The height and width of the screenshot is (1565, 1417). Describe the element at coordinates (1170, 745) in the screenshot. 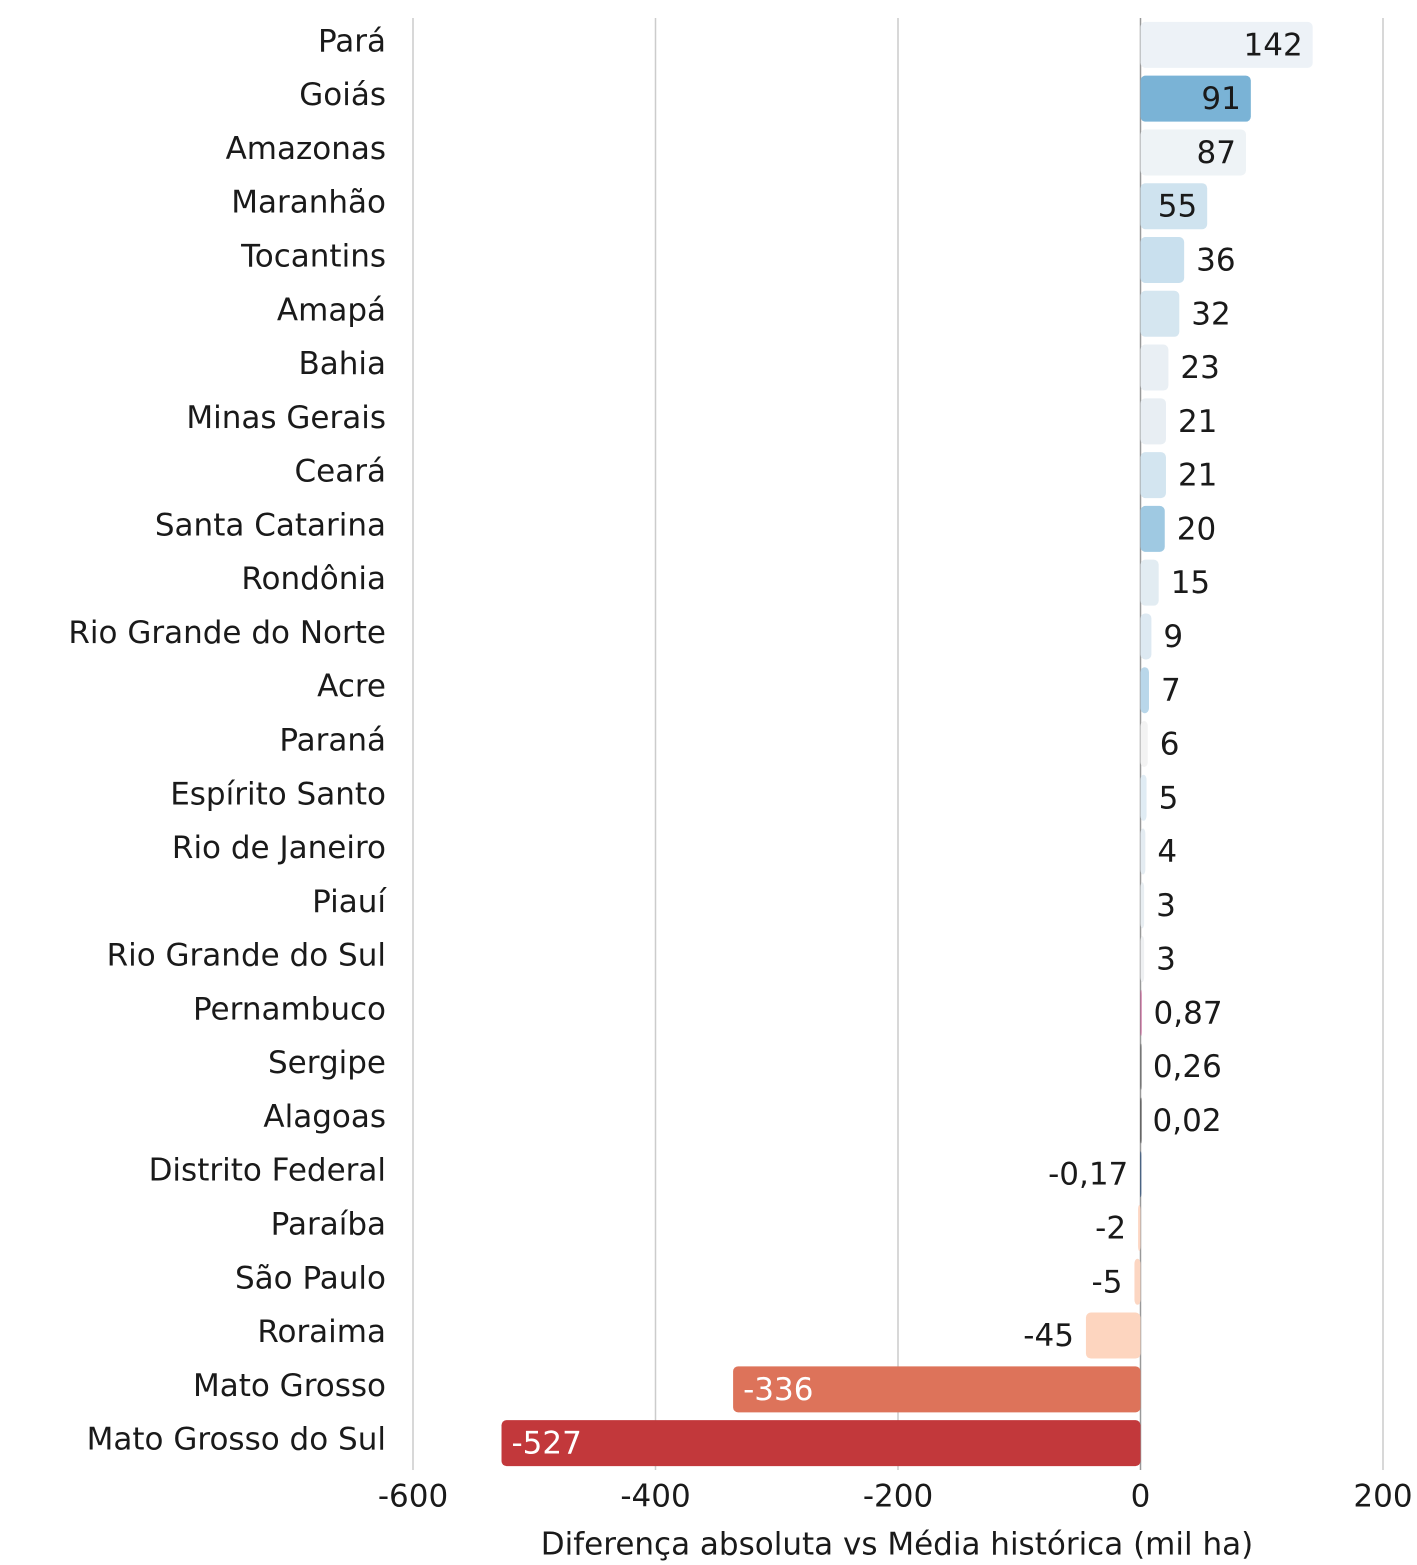

I see `value-label: 6` at that location.